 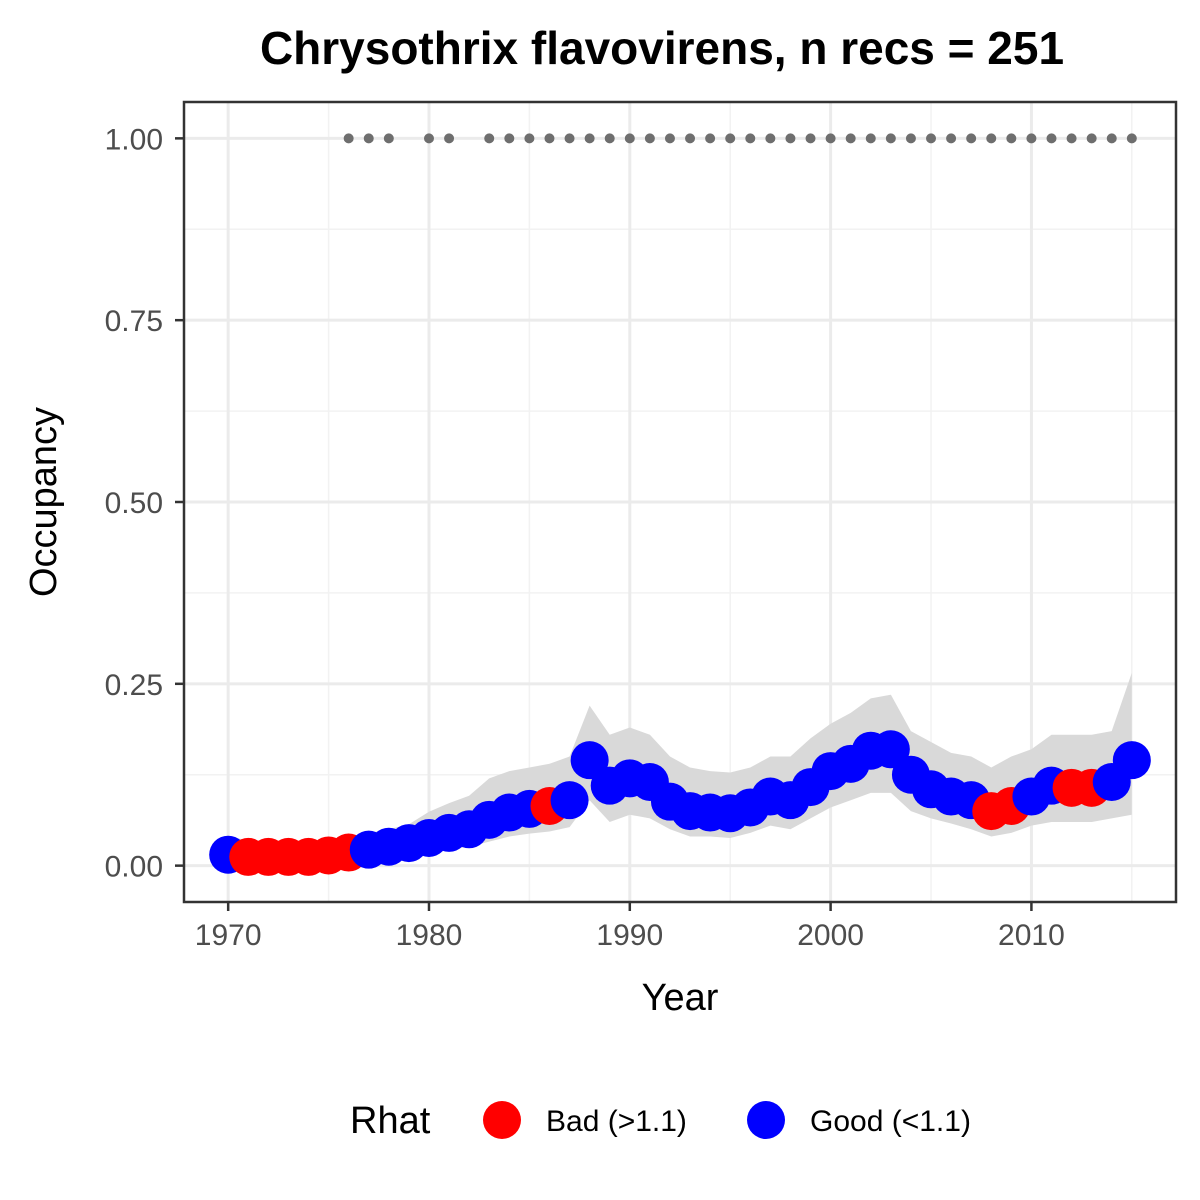 I want to click on y-axis-title: Occupancy, so click(x=44, y=502).